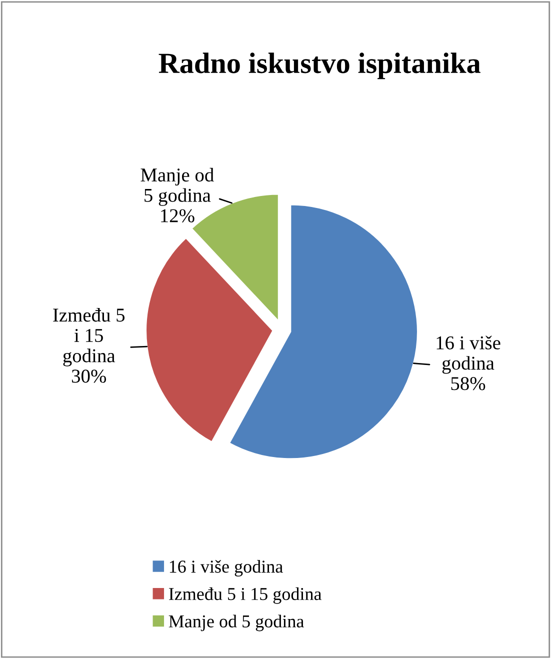  Describe the element at coordinates (468, 355) in the screenshot. I see `slice-label: 16 i više godina` at that location.